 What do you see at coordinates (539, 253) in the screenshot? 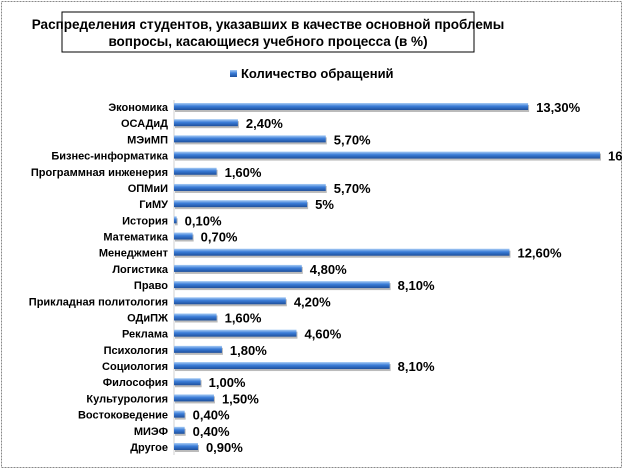
I see `data-label: 12,60%` at bounding box center [539, 253].